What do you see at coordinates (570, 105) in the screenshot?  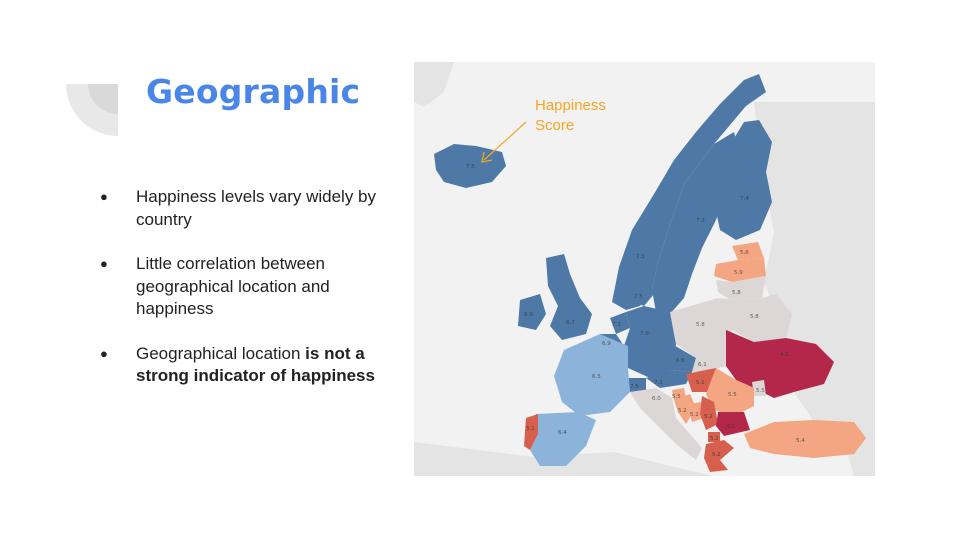 I see `annotation-line-1: Happiness` at bounding box center [570, 105].